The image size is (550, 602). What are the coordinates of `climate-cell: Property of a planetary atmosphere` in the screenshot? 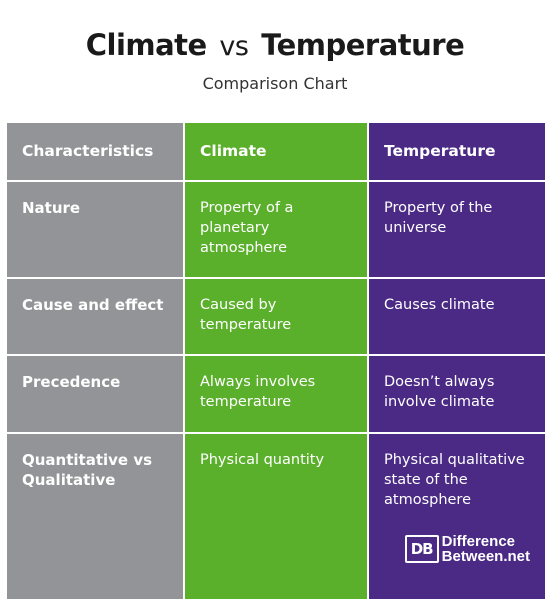 It's located at (276, 229).